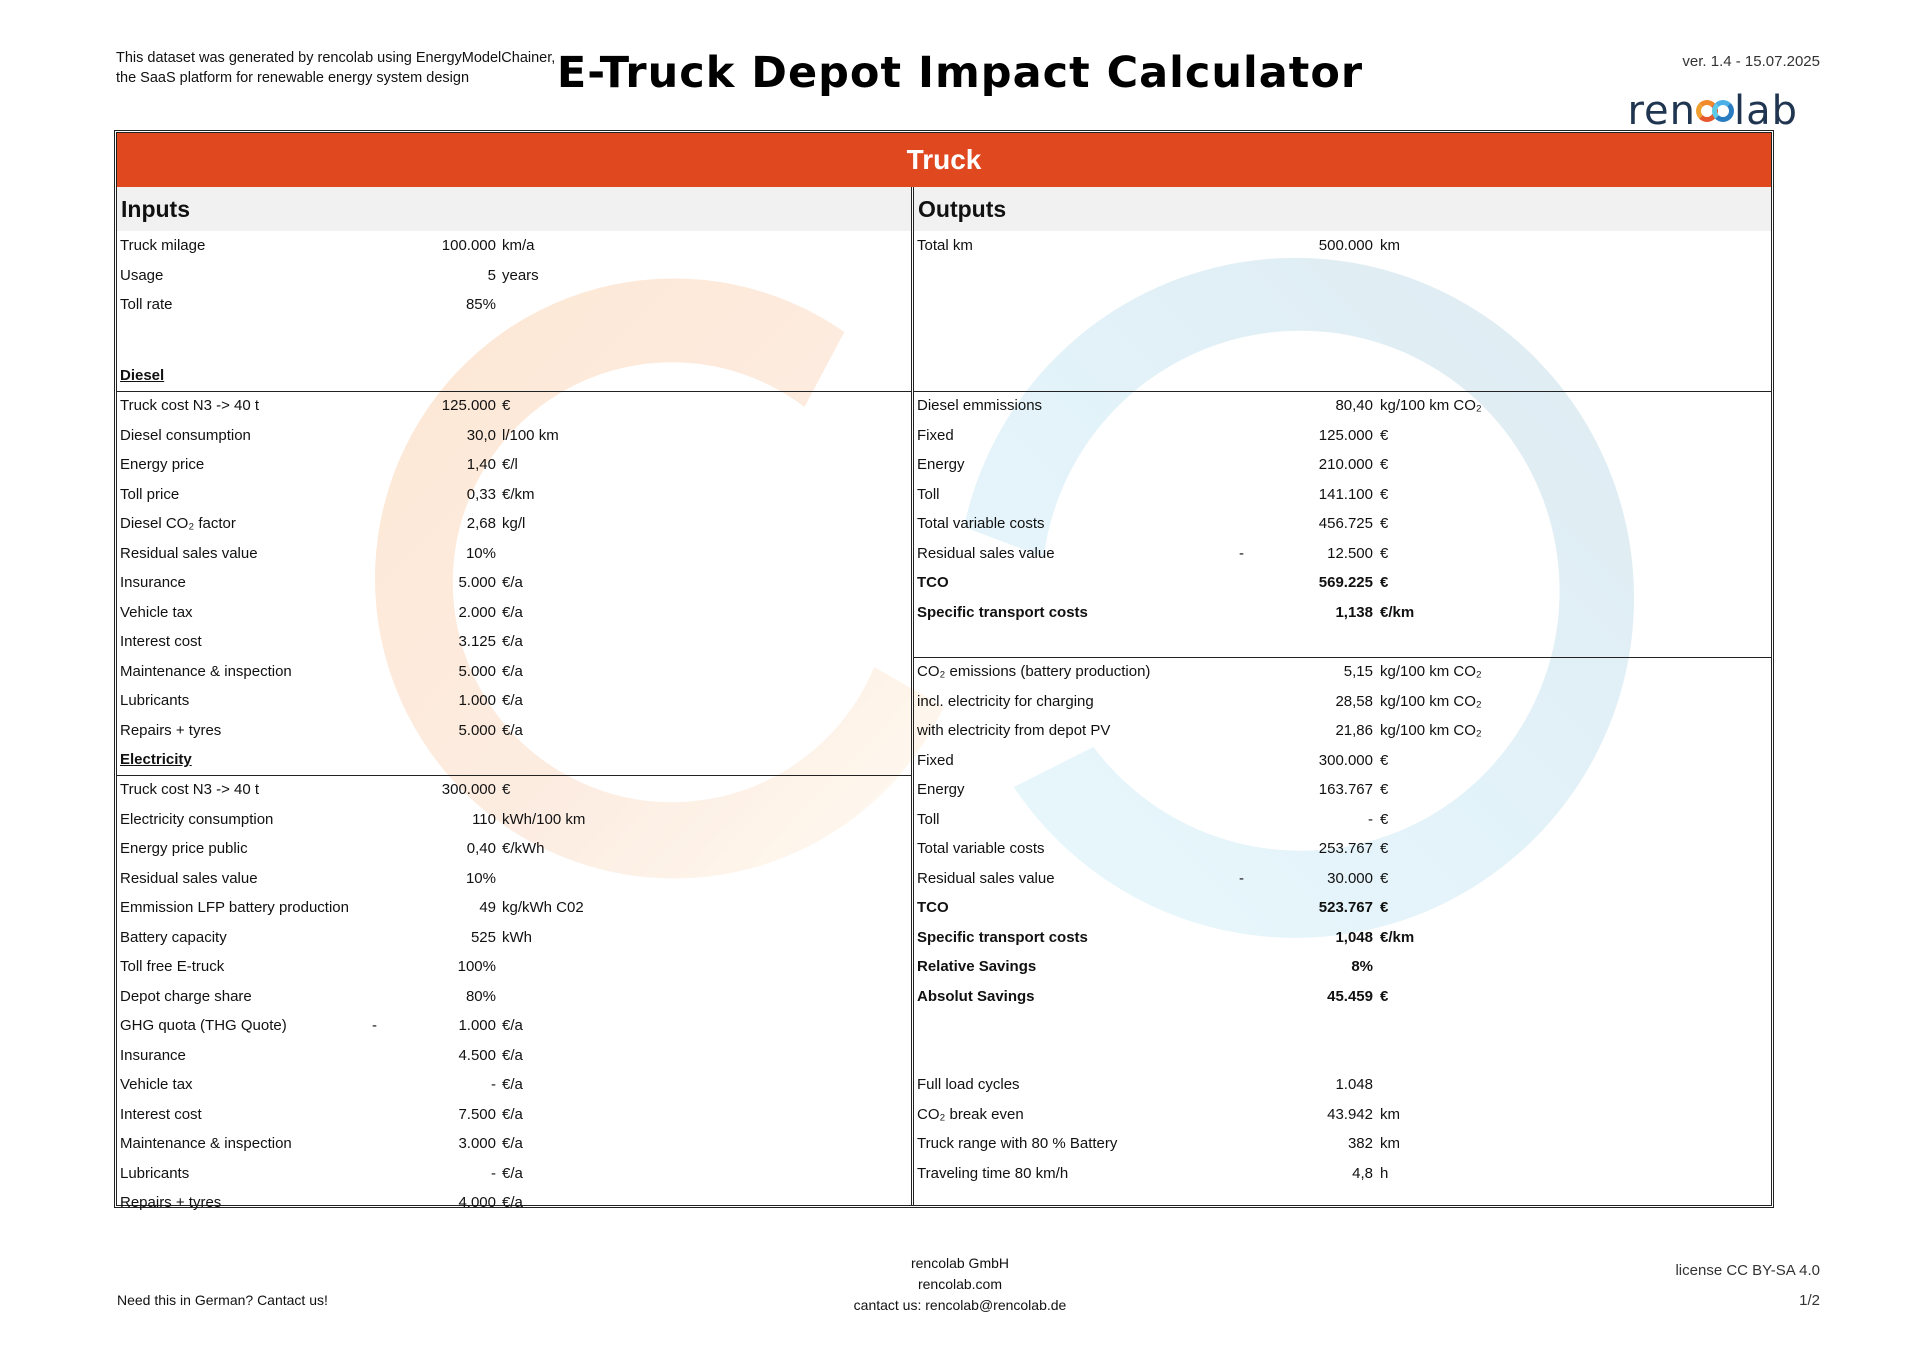  Describe the element at coordinates (155, 700) in the screenshot. I see `input-diesel-label: Lubricants` at that location.